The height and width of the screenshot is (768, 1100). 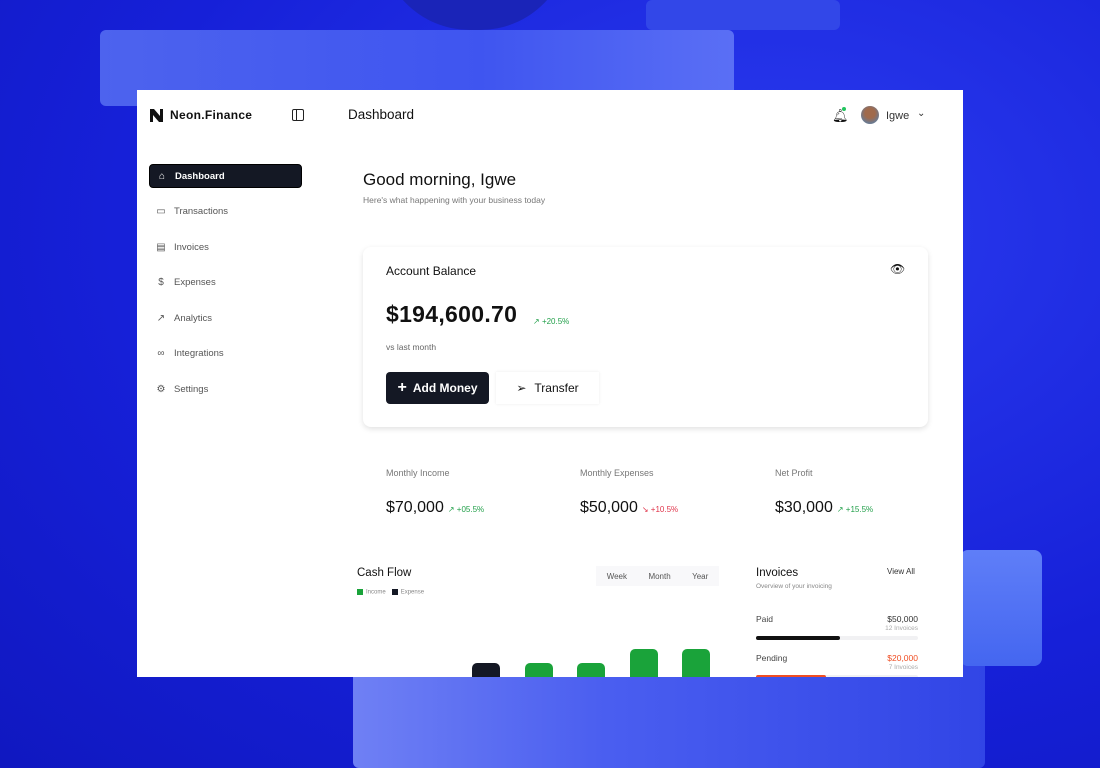 What do you see at coordinates (903, 667) in the screenshot?
I see `invoice-count: 7 Invoices` at bounding box center [903, 667].